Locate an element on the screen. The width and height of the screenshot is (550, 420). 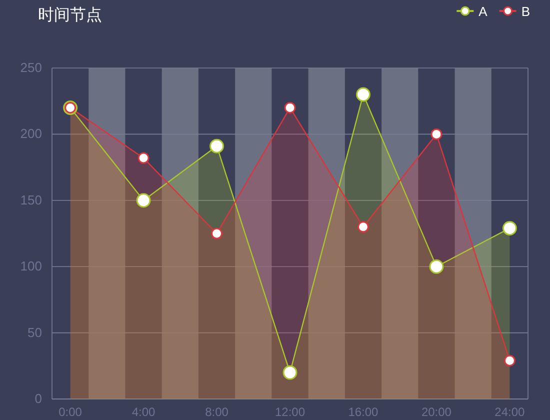
x-tick-label: 0:00 is located at coordinates (70, 412).